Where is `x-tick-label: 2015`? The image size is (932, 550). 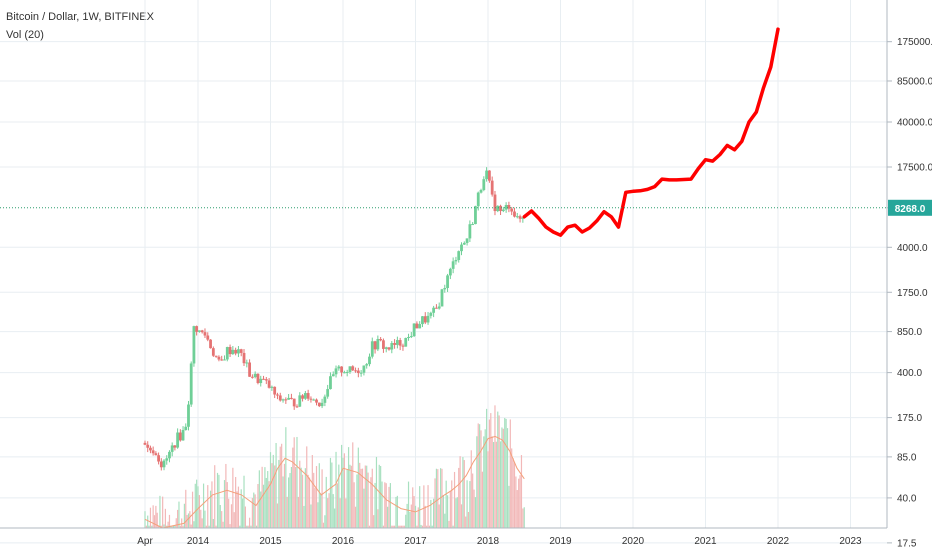
x-tick-label: 2015 is located at coordinates (270, 541).